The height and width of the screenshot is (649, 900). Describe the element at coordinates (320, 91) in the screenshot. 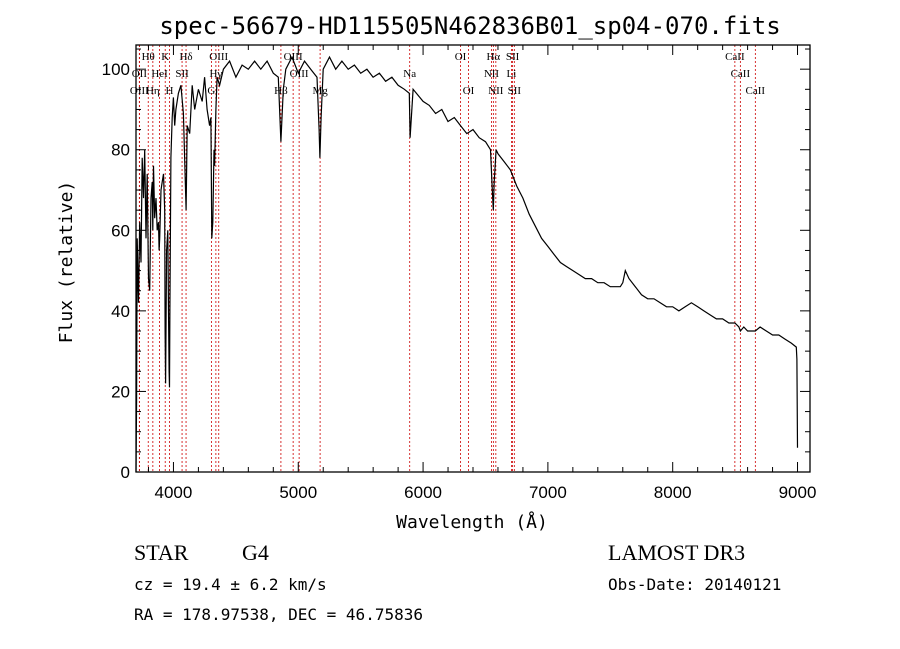

I see `spectral-line-label: Mg` at that location.